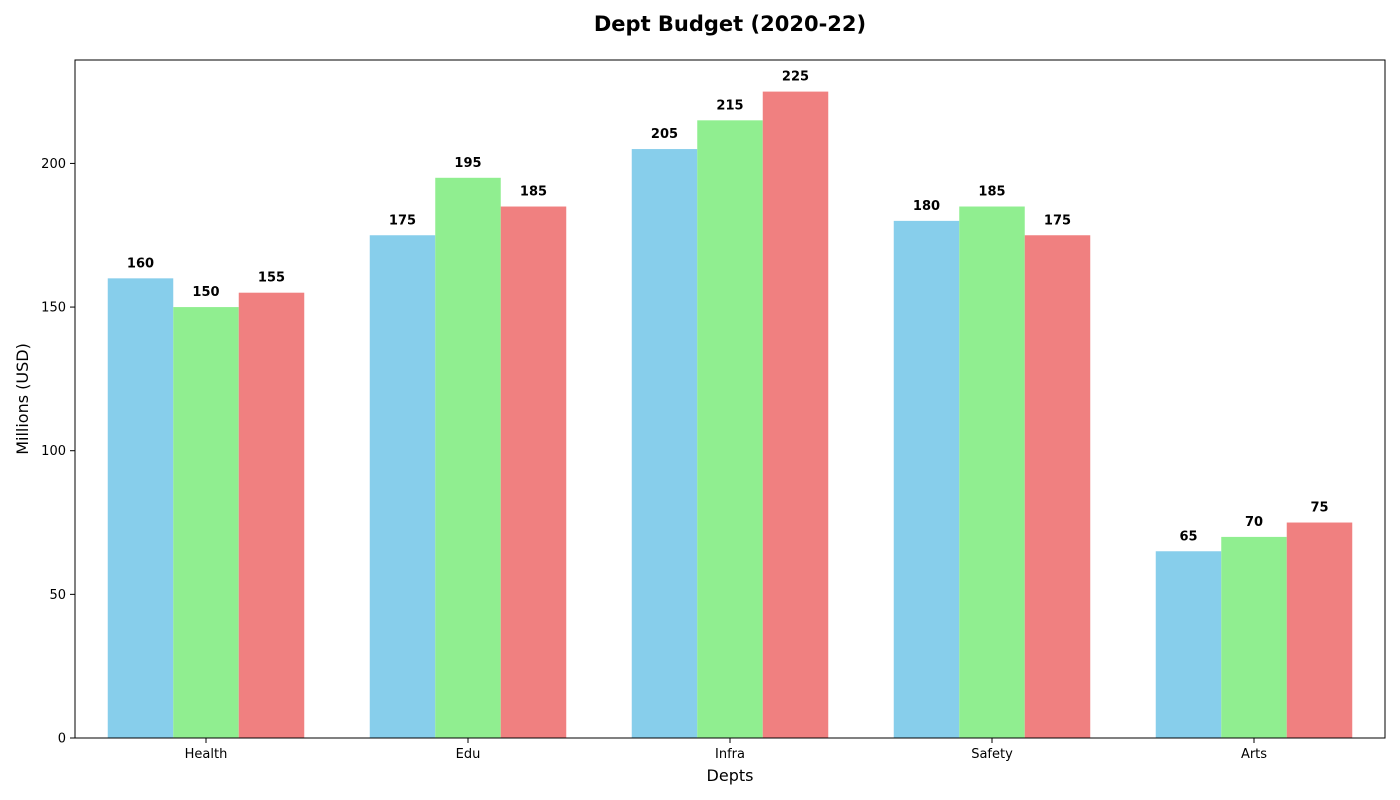 The height and width of the screenshot is (800, 1400). Describe the element at coordinates (57, 595) in the screenshot. I see `y-tick-label: 50` at that location.